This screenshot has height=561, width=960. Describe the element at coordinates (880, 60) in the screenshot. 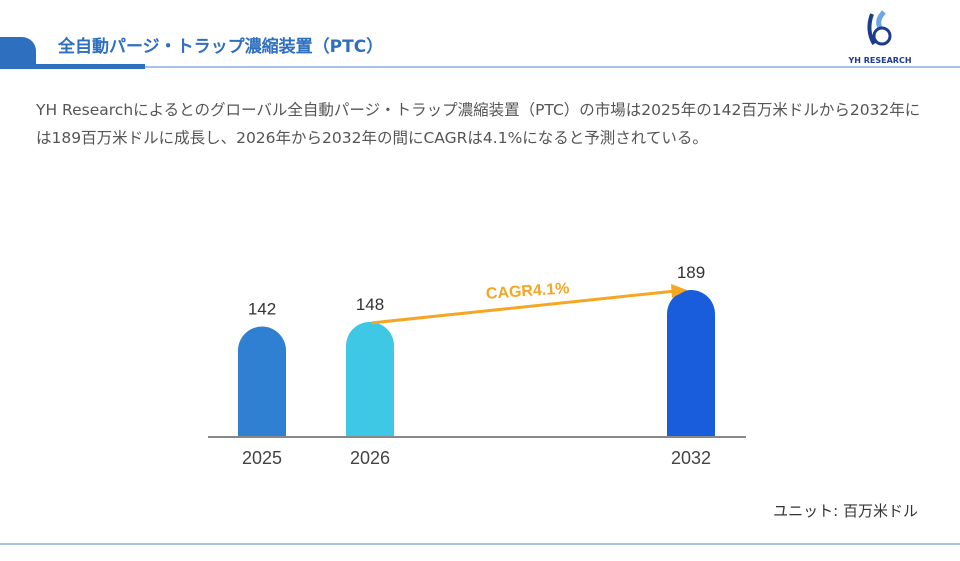

I see `logo-text: YH RESEARCH` at that location.